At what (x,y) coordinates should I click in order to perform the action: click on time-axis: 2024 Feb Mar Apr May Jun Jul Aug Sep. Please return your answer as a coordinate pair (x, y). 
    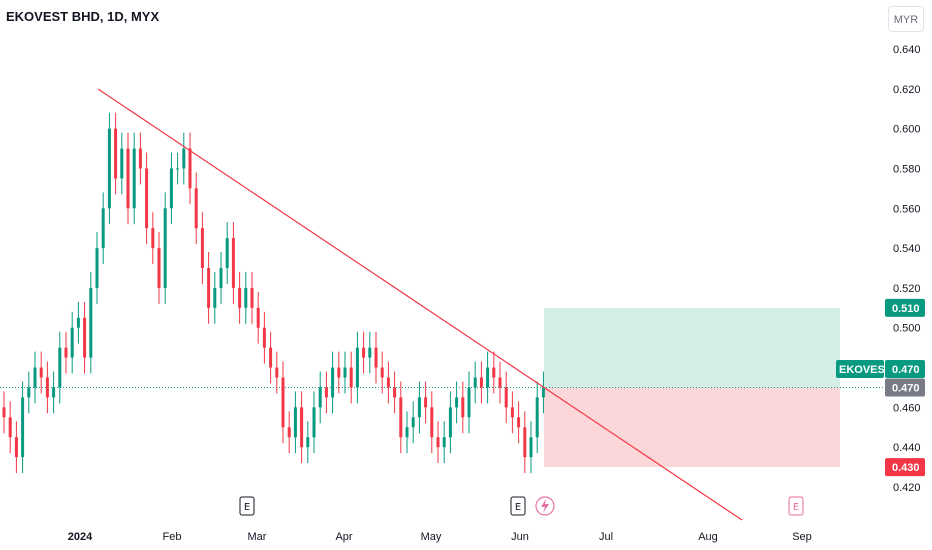
    Looking at the image, I should click on (440, 537).